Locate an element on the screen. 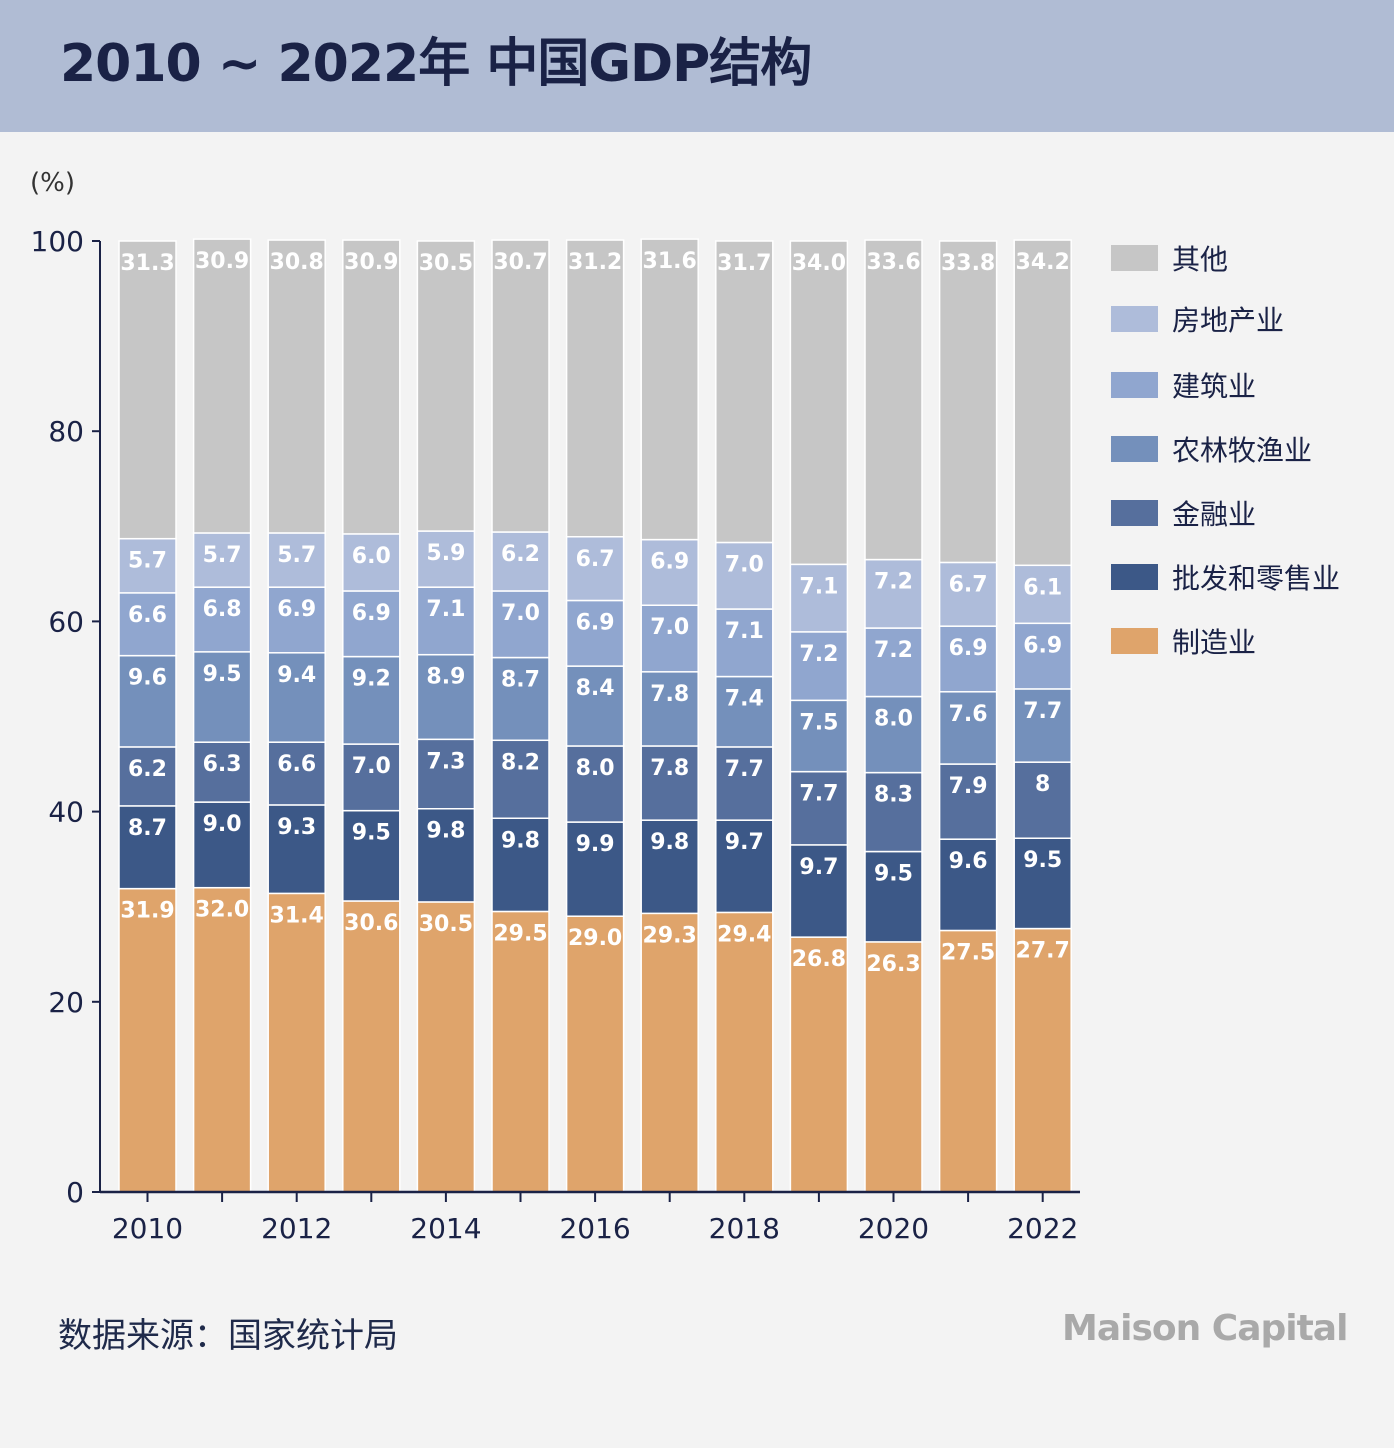  y-tick-label: 0 is located at coordinates (75, 1192).